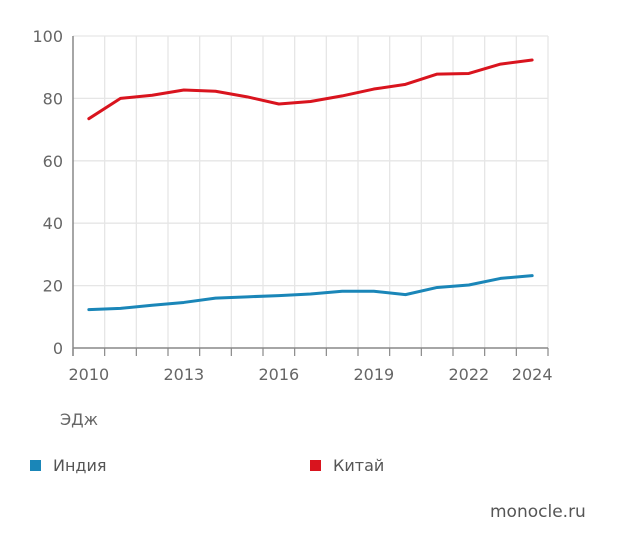 The height and width of the screenshot is (550, 620). What do you see at coordinates (310, 89) in the screenshot?
I see `series-line-china` at bounding box center [310, 89].